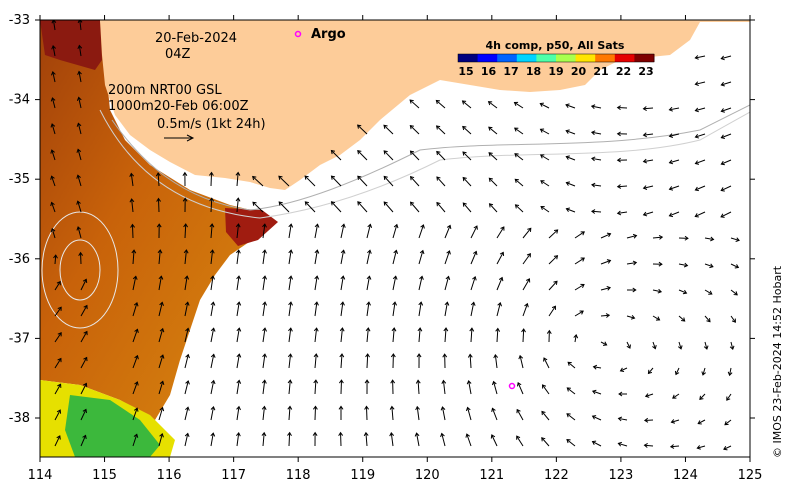 The image size is (791, 492). What do you see at coordinates (298, 34) in the screenshot?
I see `argo-legend-marker` at bounding box center [298, 34].